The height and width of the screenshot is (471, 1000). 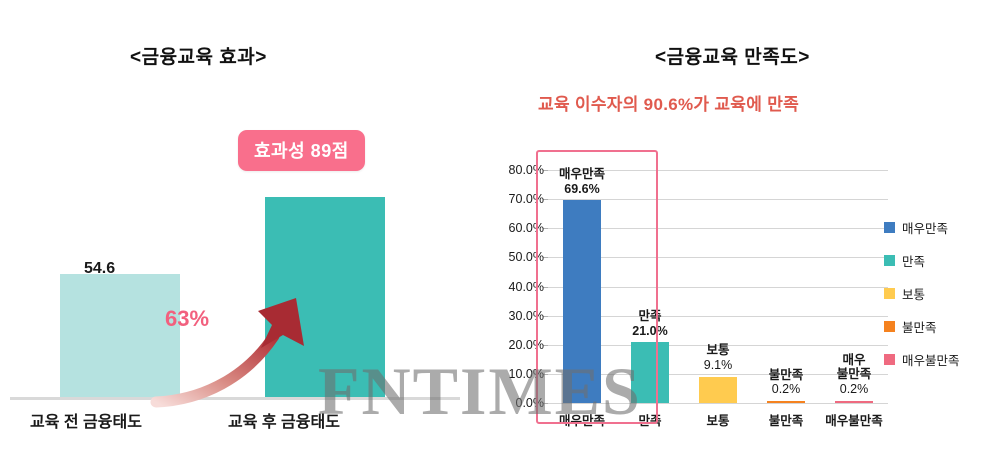 I want to click on legend-item-0: 매우만족, so click(x=922, y=227).